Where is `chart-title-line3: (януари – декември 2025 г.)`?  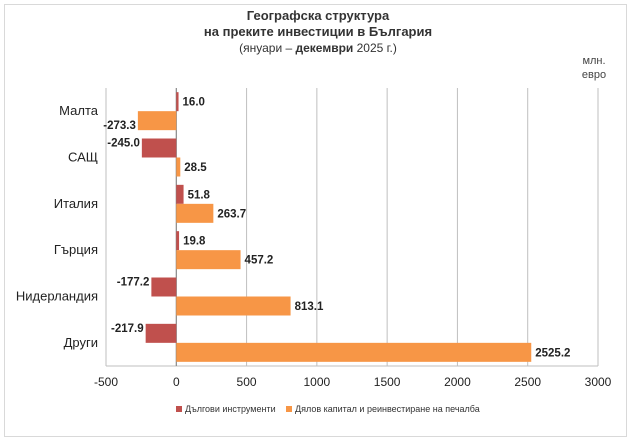 chart-title-line3: (януари – декември 2025 г.) is located at coordinates (318, 48).